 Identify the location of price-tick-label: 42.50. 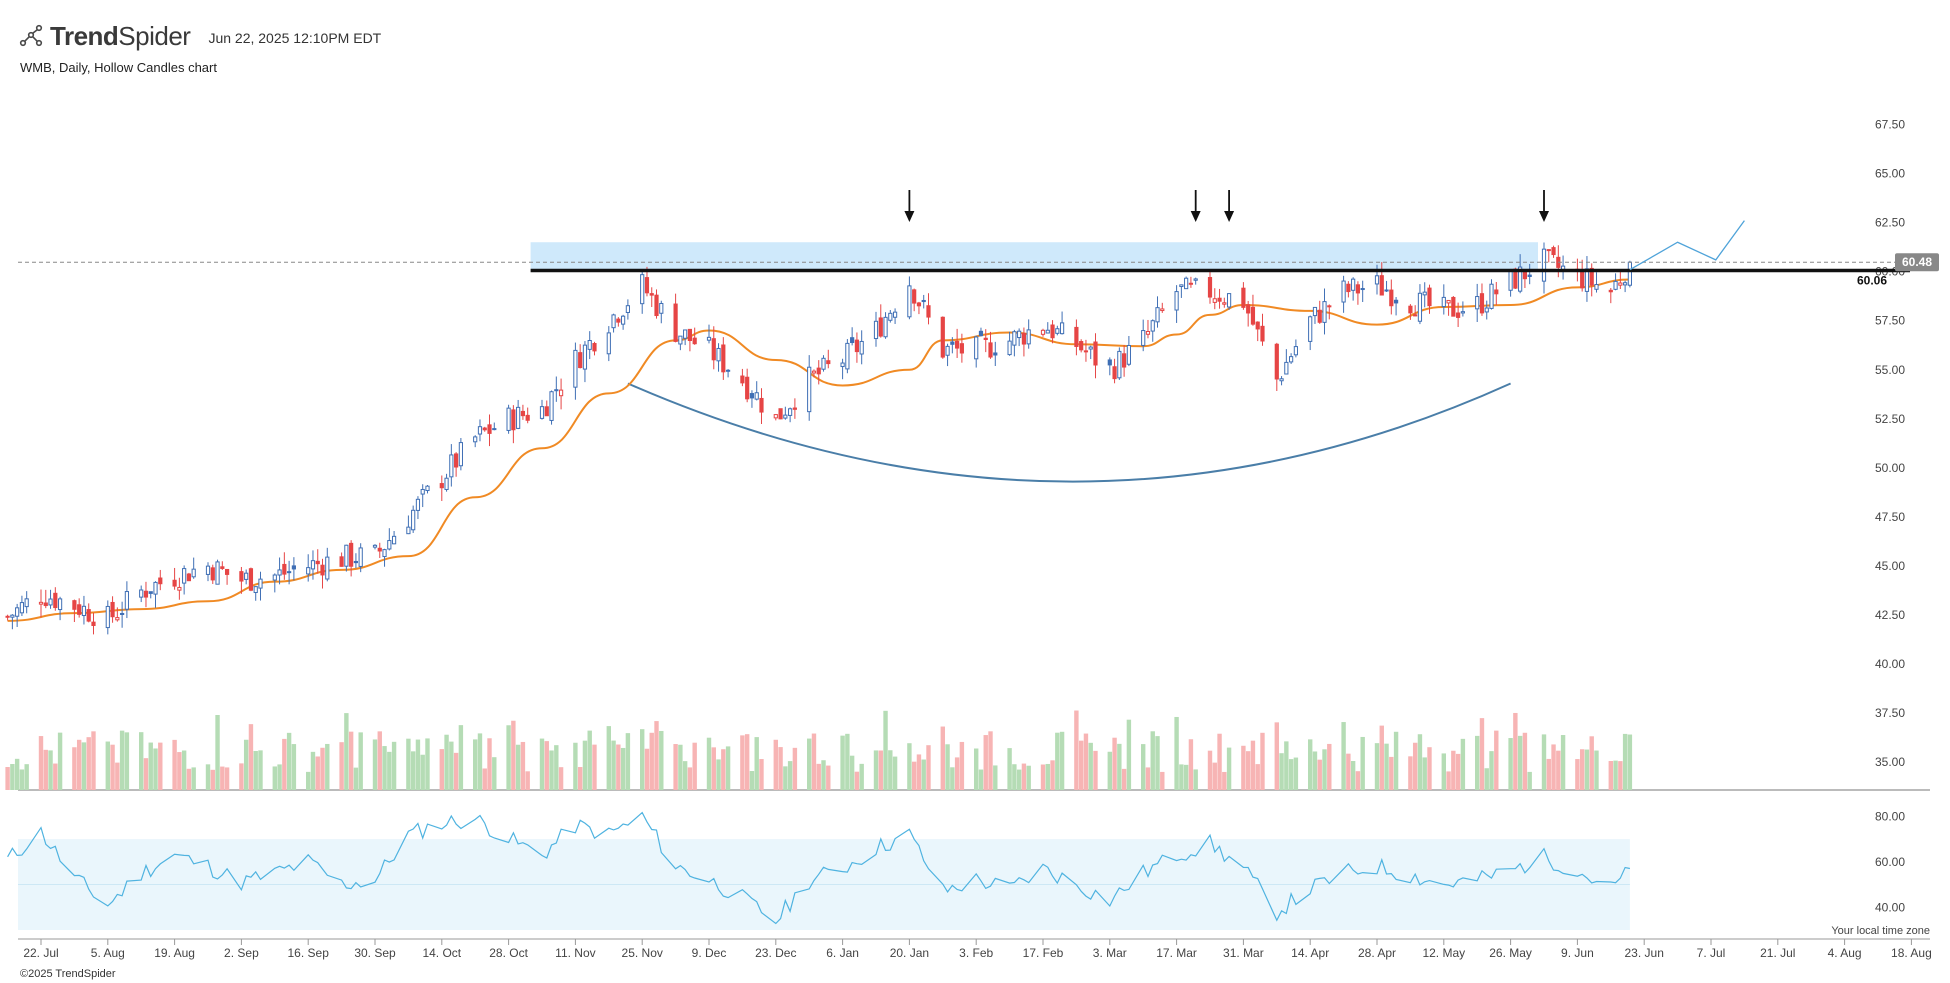
(1890, 615).